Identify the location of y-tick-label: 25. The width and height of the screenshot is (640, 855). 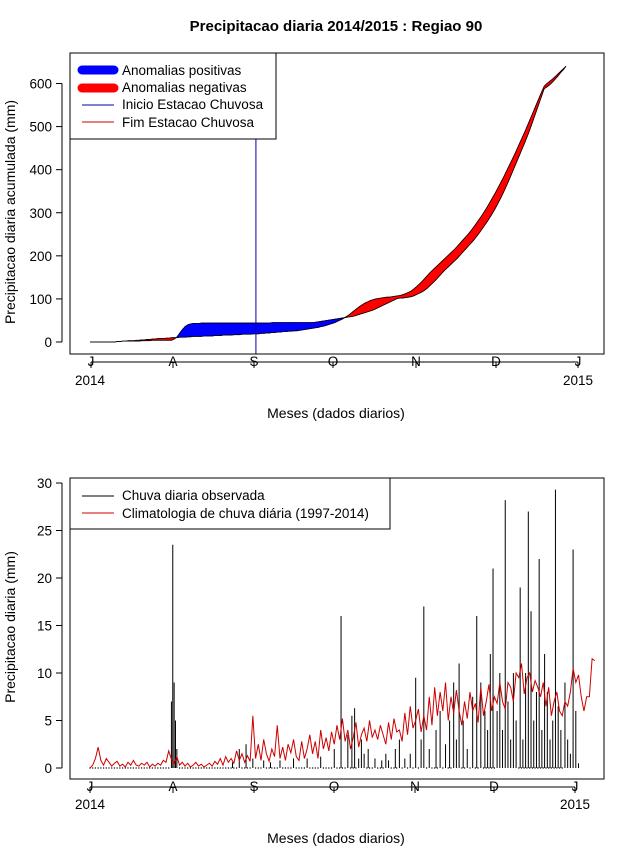
(44, 531).